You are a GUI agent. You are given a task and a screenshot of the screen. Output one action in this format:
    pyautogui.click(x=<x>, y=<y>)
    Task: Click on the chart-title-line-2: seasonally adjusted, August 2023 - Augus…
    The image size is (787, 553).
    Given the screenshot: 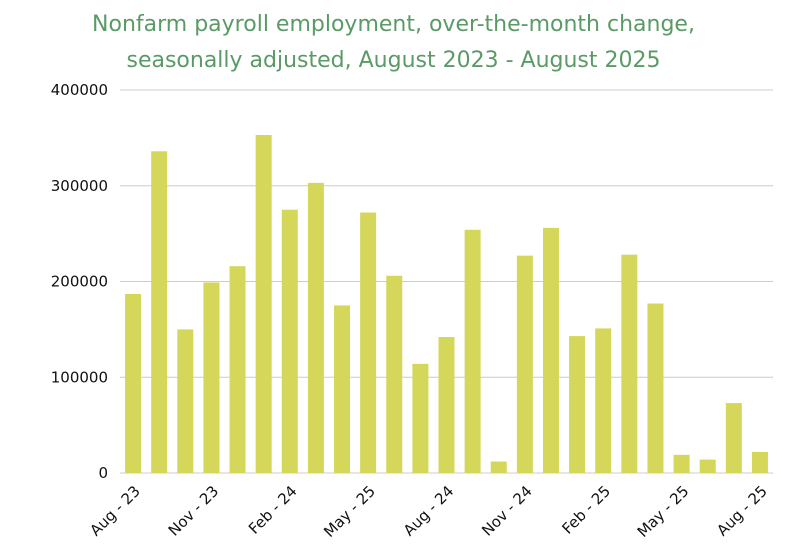 What is the action you would take?
    pyautogui.click(x=393, y=60)
    